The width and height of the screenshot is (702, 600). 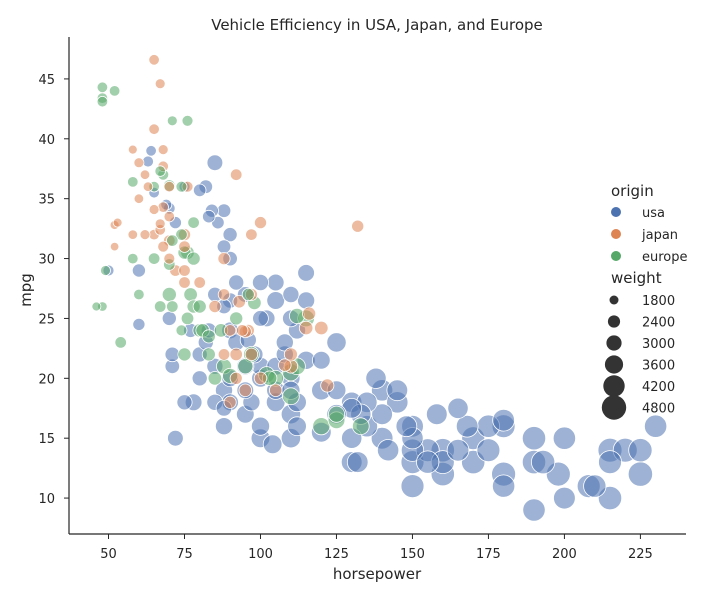 What do you see at coordinates (658, 344) in the screenshot?
I see `legend-size-label: 3000` at bounding box center [658, 344].